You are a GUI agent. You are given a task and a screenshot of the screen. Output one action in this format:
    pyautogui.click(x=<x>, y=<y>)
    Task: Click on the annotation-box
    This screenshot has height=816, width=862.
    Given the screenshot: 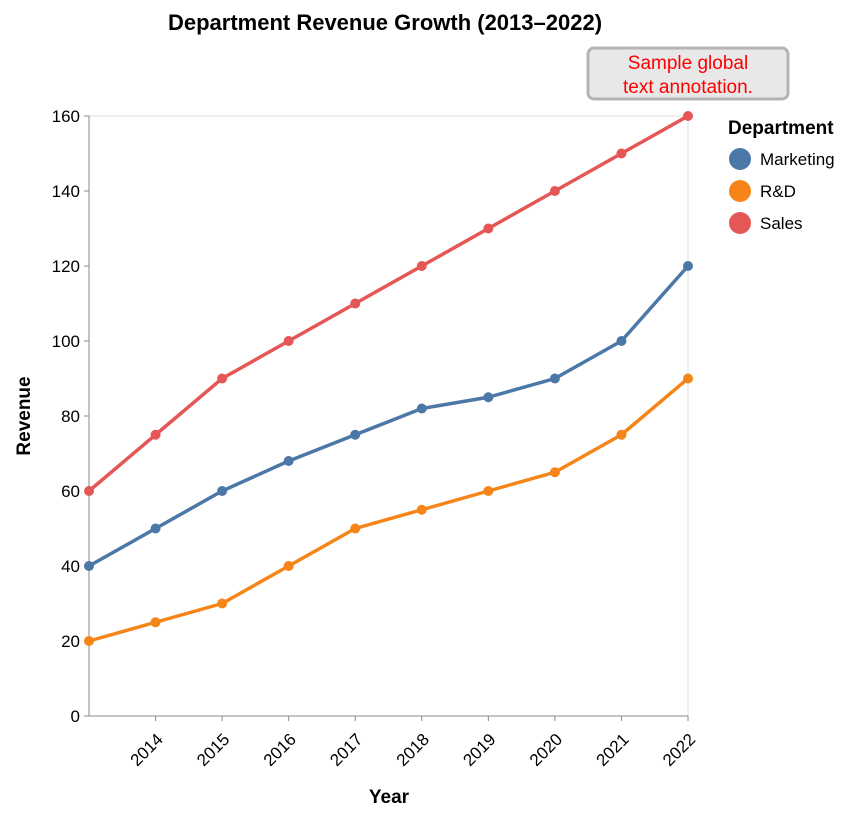 What is the action you would take?
    pyautogui.click(x=688, y=73)
    